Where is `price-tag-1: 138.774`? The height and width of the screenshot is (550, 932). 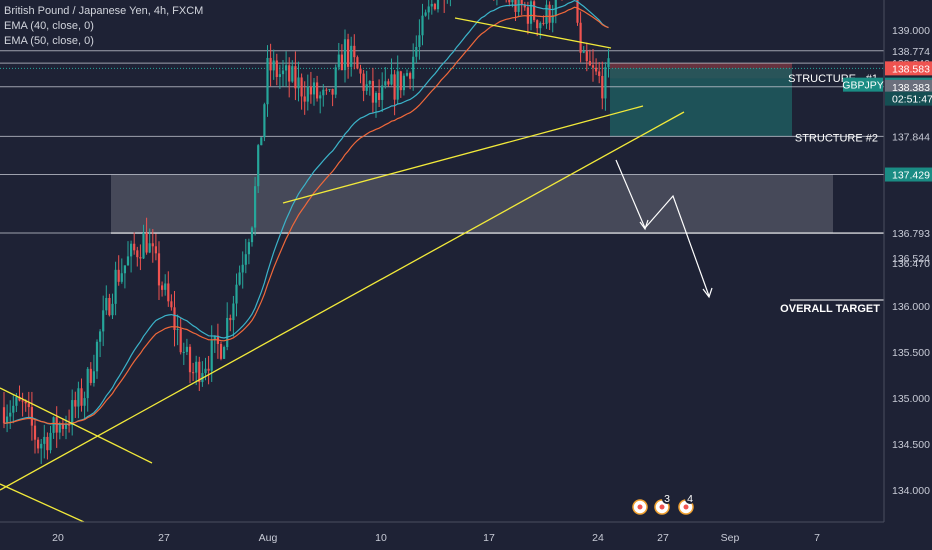 price-tag-1: 138.774 is located at coordinates (911, 52).